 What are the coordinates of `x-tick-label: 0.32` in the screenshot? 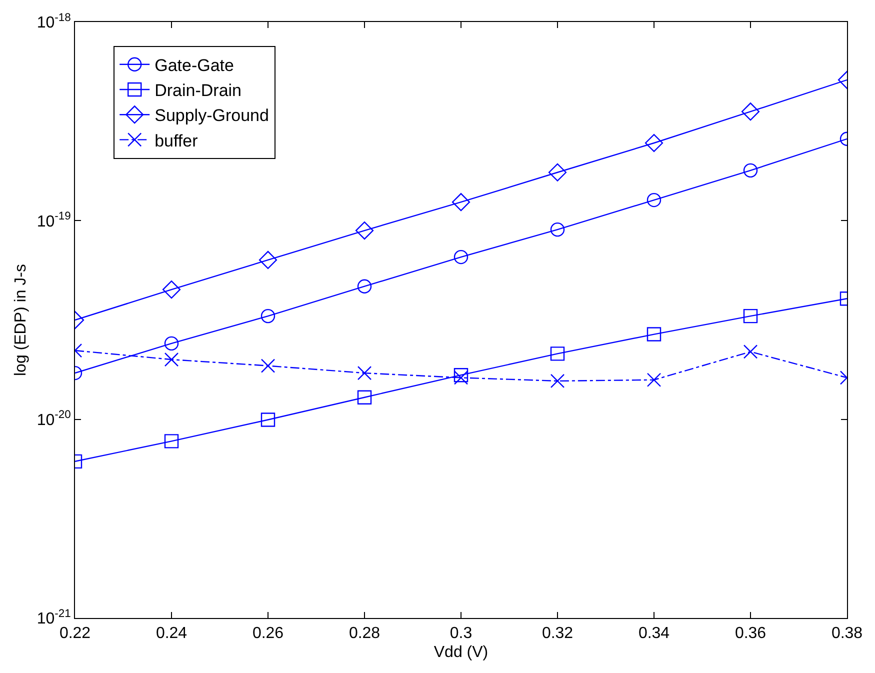 It's located at (558, 633).